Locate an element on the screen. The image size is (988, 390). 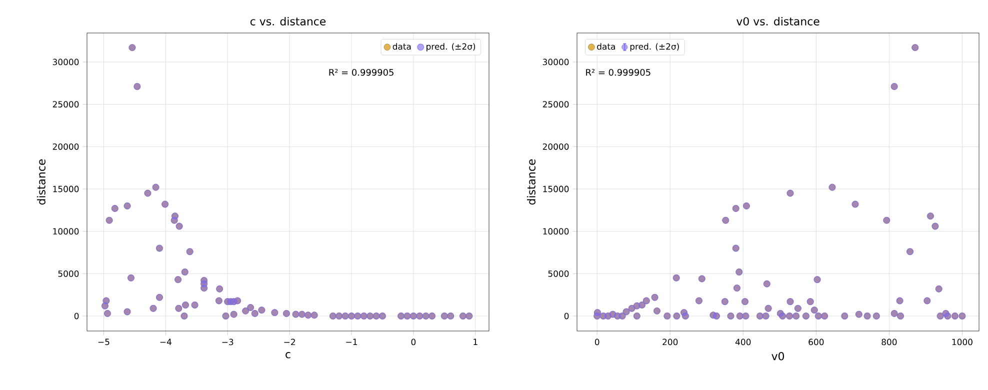
x-axis-title: v0 is located at coordinates (778, 356).